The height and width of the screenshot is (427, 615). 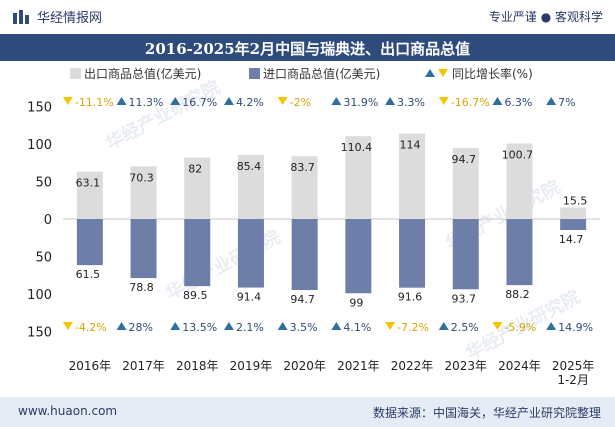 What do you see at coordinates (48, 220) in the screenshot?
I see `y-tick-label: 0` at bounding box center [48, 220].